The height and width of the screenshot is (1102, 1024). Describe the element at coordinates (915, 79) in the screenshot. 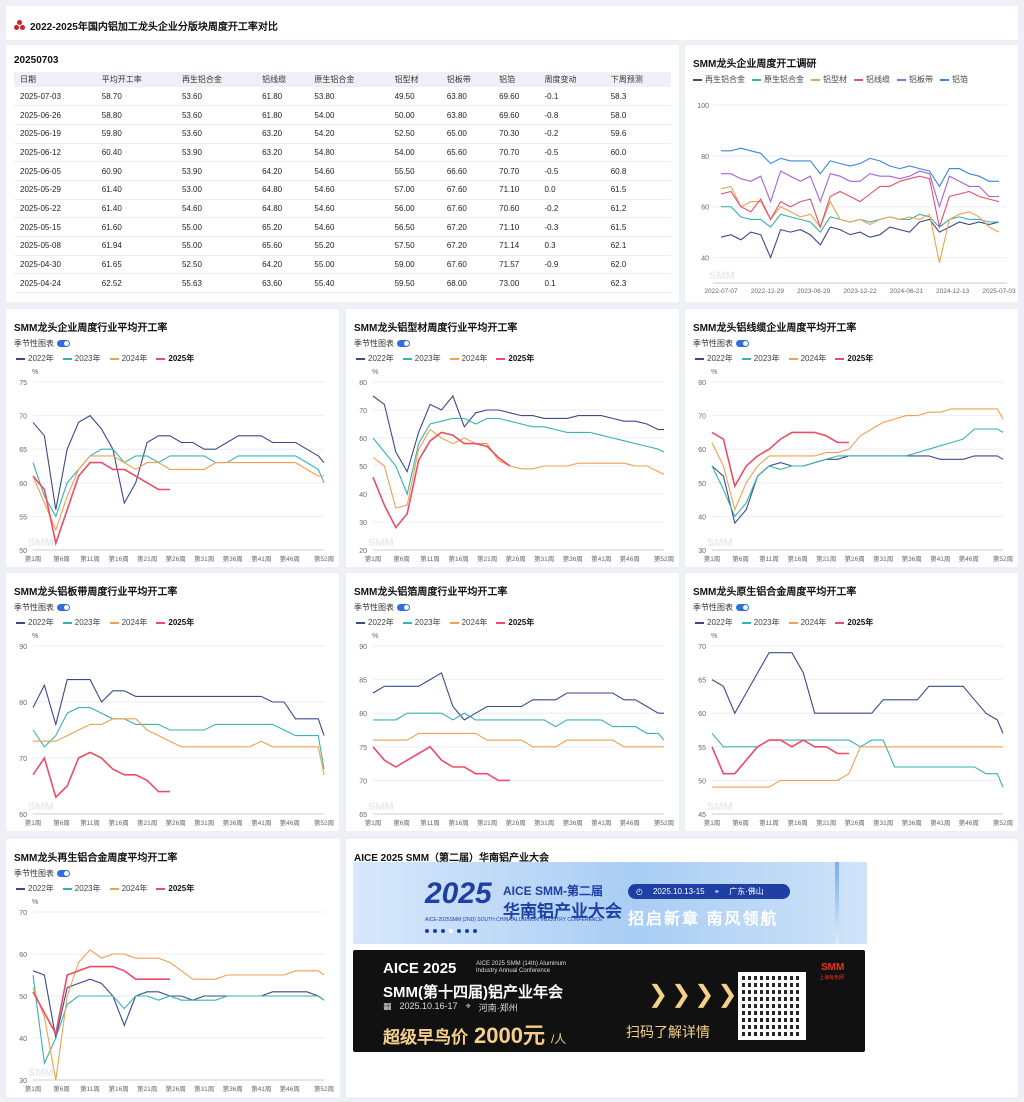

I see `legend-item: 铝板带` at that location.